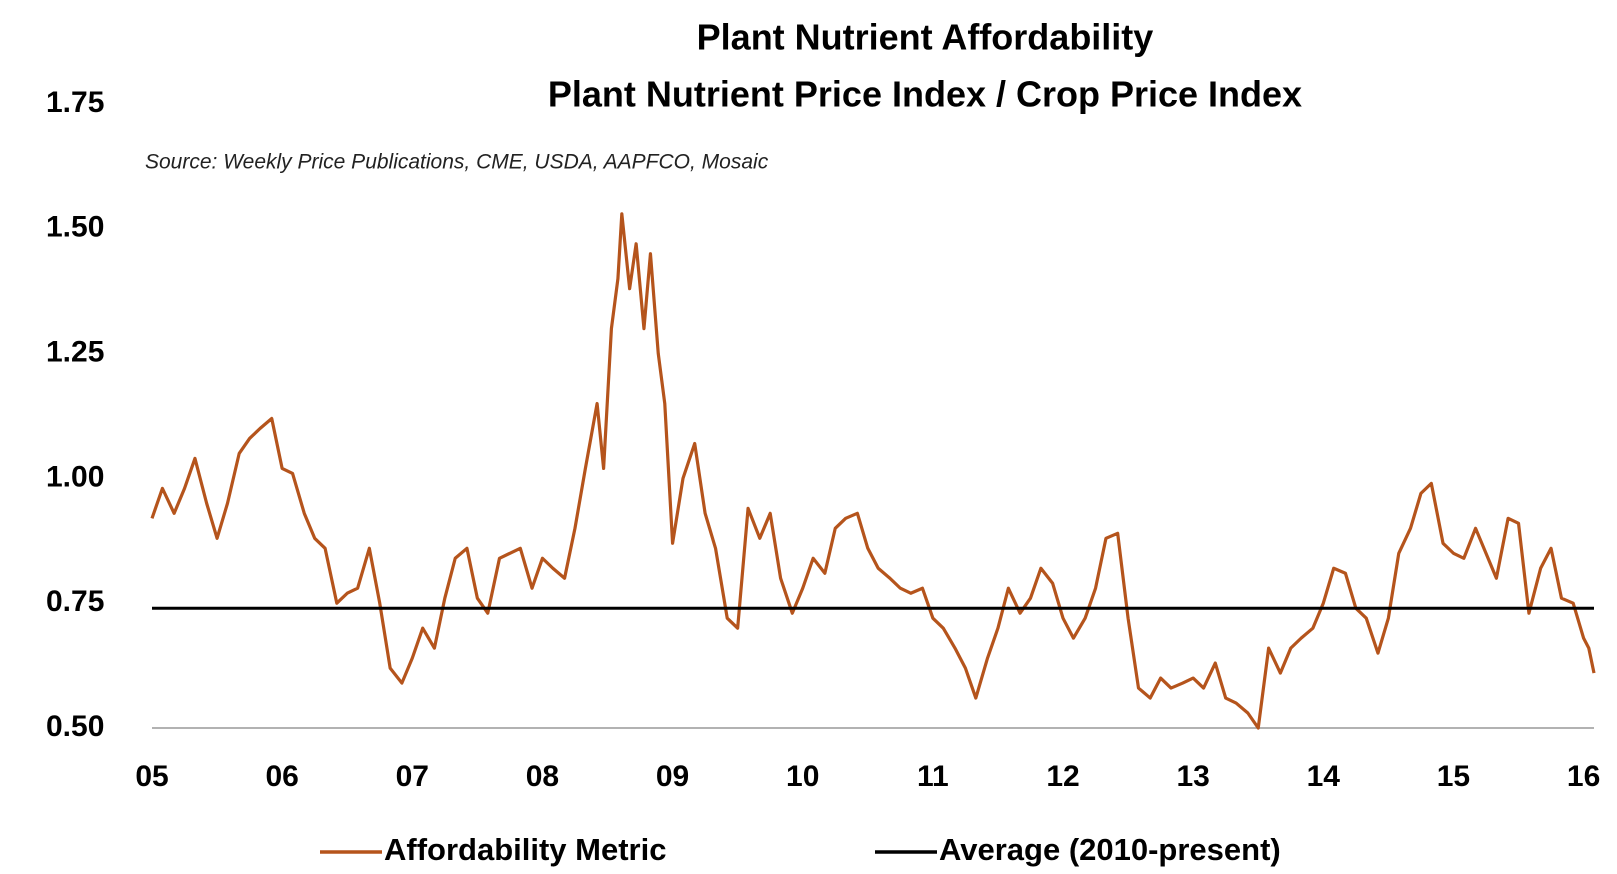 The image size is (1617, 874). I want to click on x-tick-label: 16, so click(1583, 776).